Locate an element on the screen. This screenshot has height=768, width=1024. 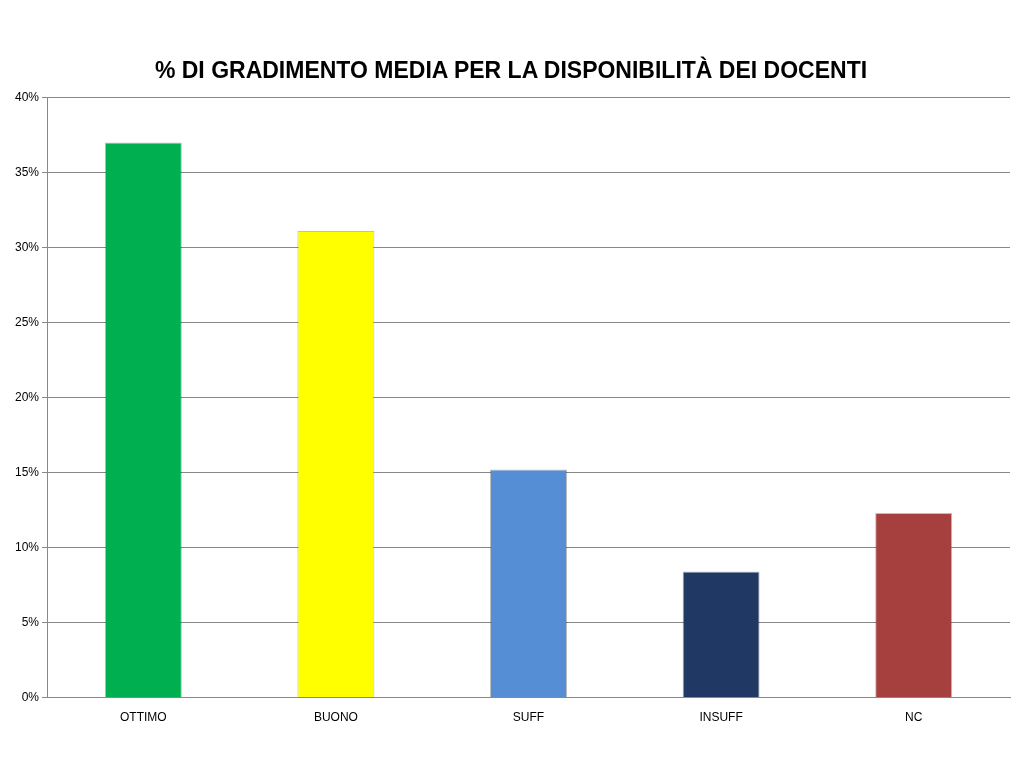
x-tick-label: BUONO is located at coordinates (335, 717).